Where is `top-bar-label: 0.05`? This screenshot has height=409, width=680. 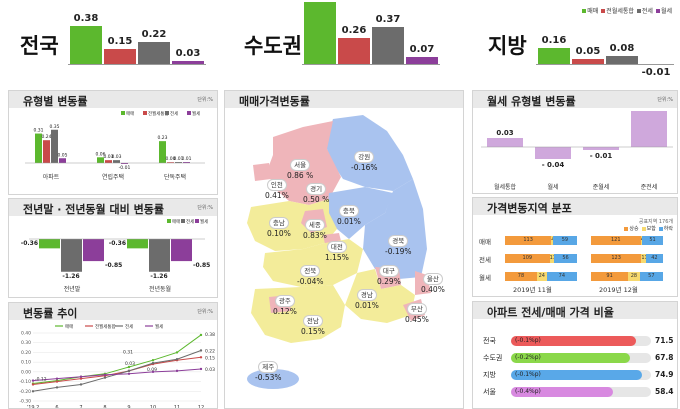 top-bar-label: 0.05 is located at coordinates (588, 51).